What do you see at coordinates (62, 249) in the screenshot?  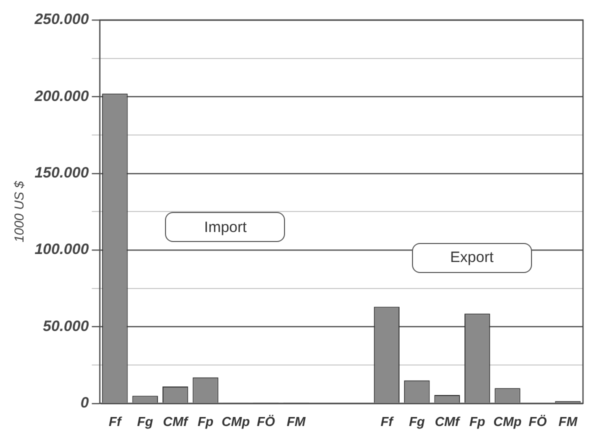 I see `y-tick-label: 100.000` at bounding box center [62, 249].